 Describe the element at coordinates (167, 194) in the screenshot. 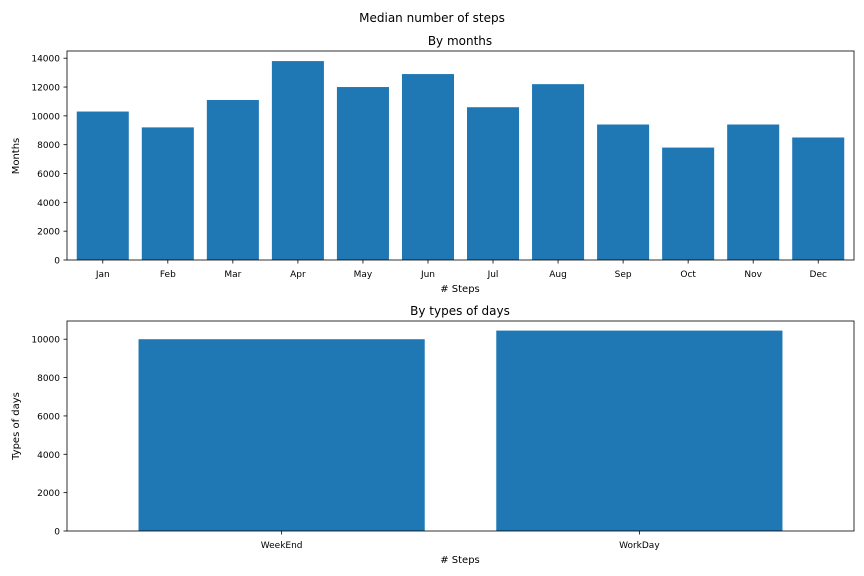

I see `months-bar-feb` at that location.